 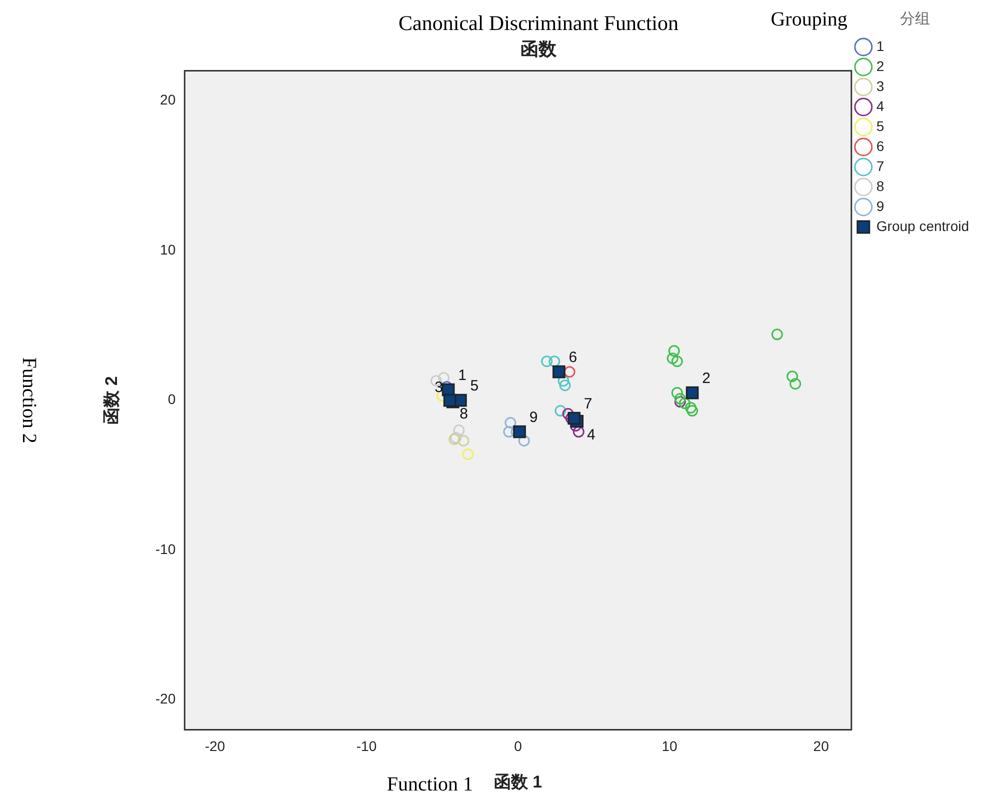 I want to click on y-axis-title: 函数 2, so click(x=111, y=400).